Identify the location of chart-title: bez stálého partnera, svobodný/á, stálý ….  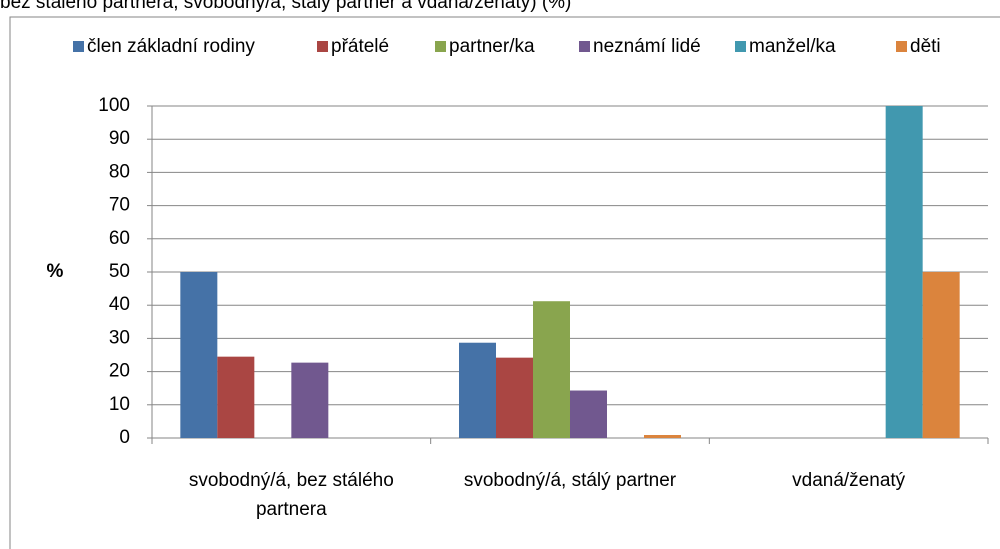
(285, 6).